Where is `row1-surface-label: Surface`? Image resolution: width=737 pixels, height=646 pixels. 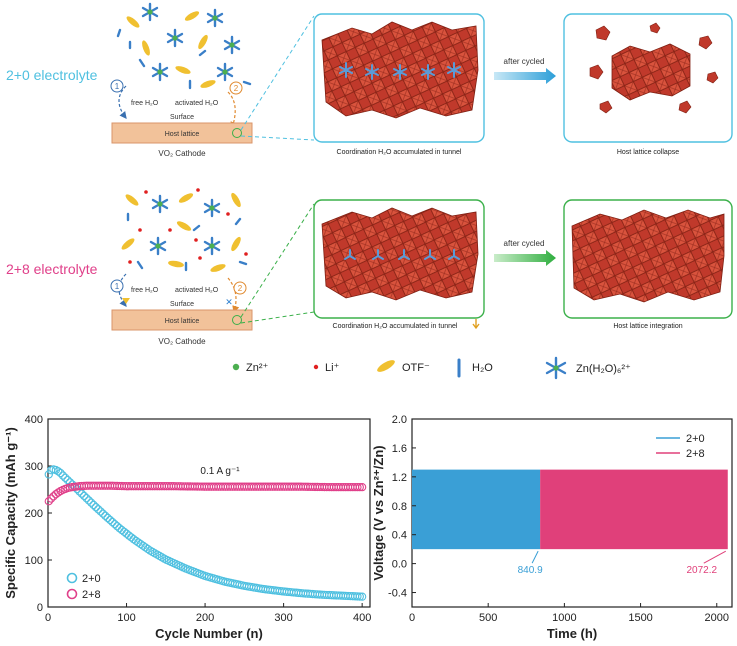 row1-surface-label: Surface is located at coordinates (182, 117).